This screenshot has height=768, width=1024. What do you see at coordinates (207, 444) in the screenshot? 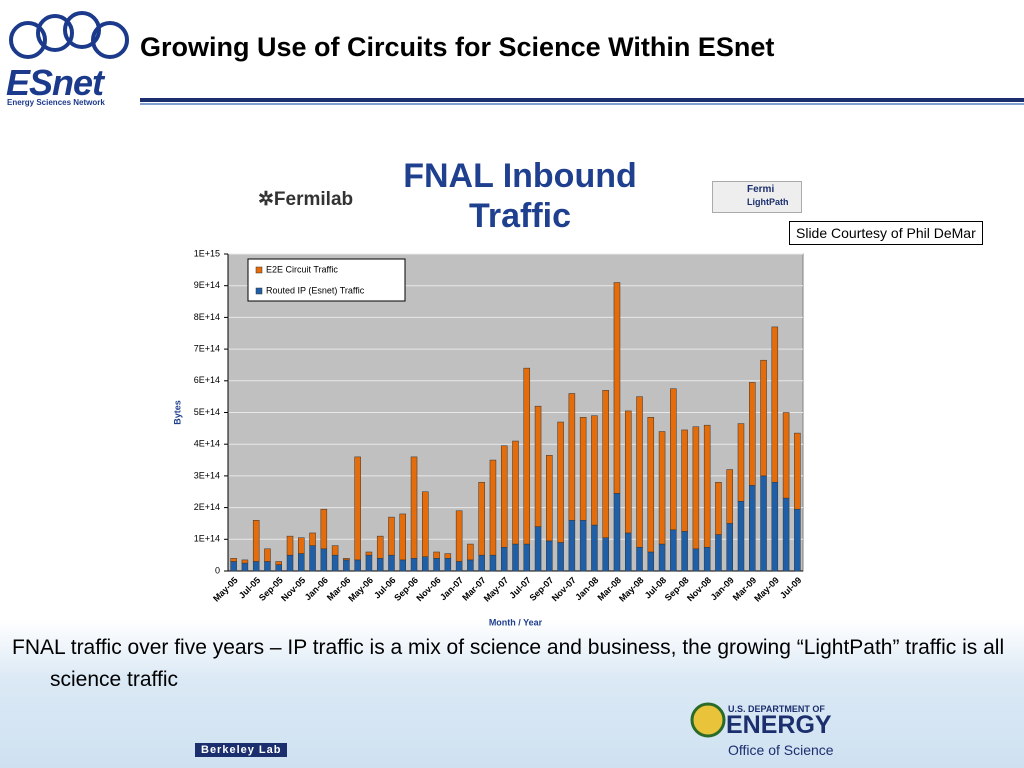
I see `y-tick-label: 4E+14` at bounding box center [207, 444].